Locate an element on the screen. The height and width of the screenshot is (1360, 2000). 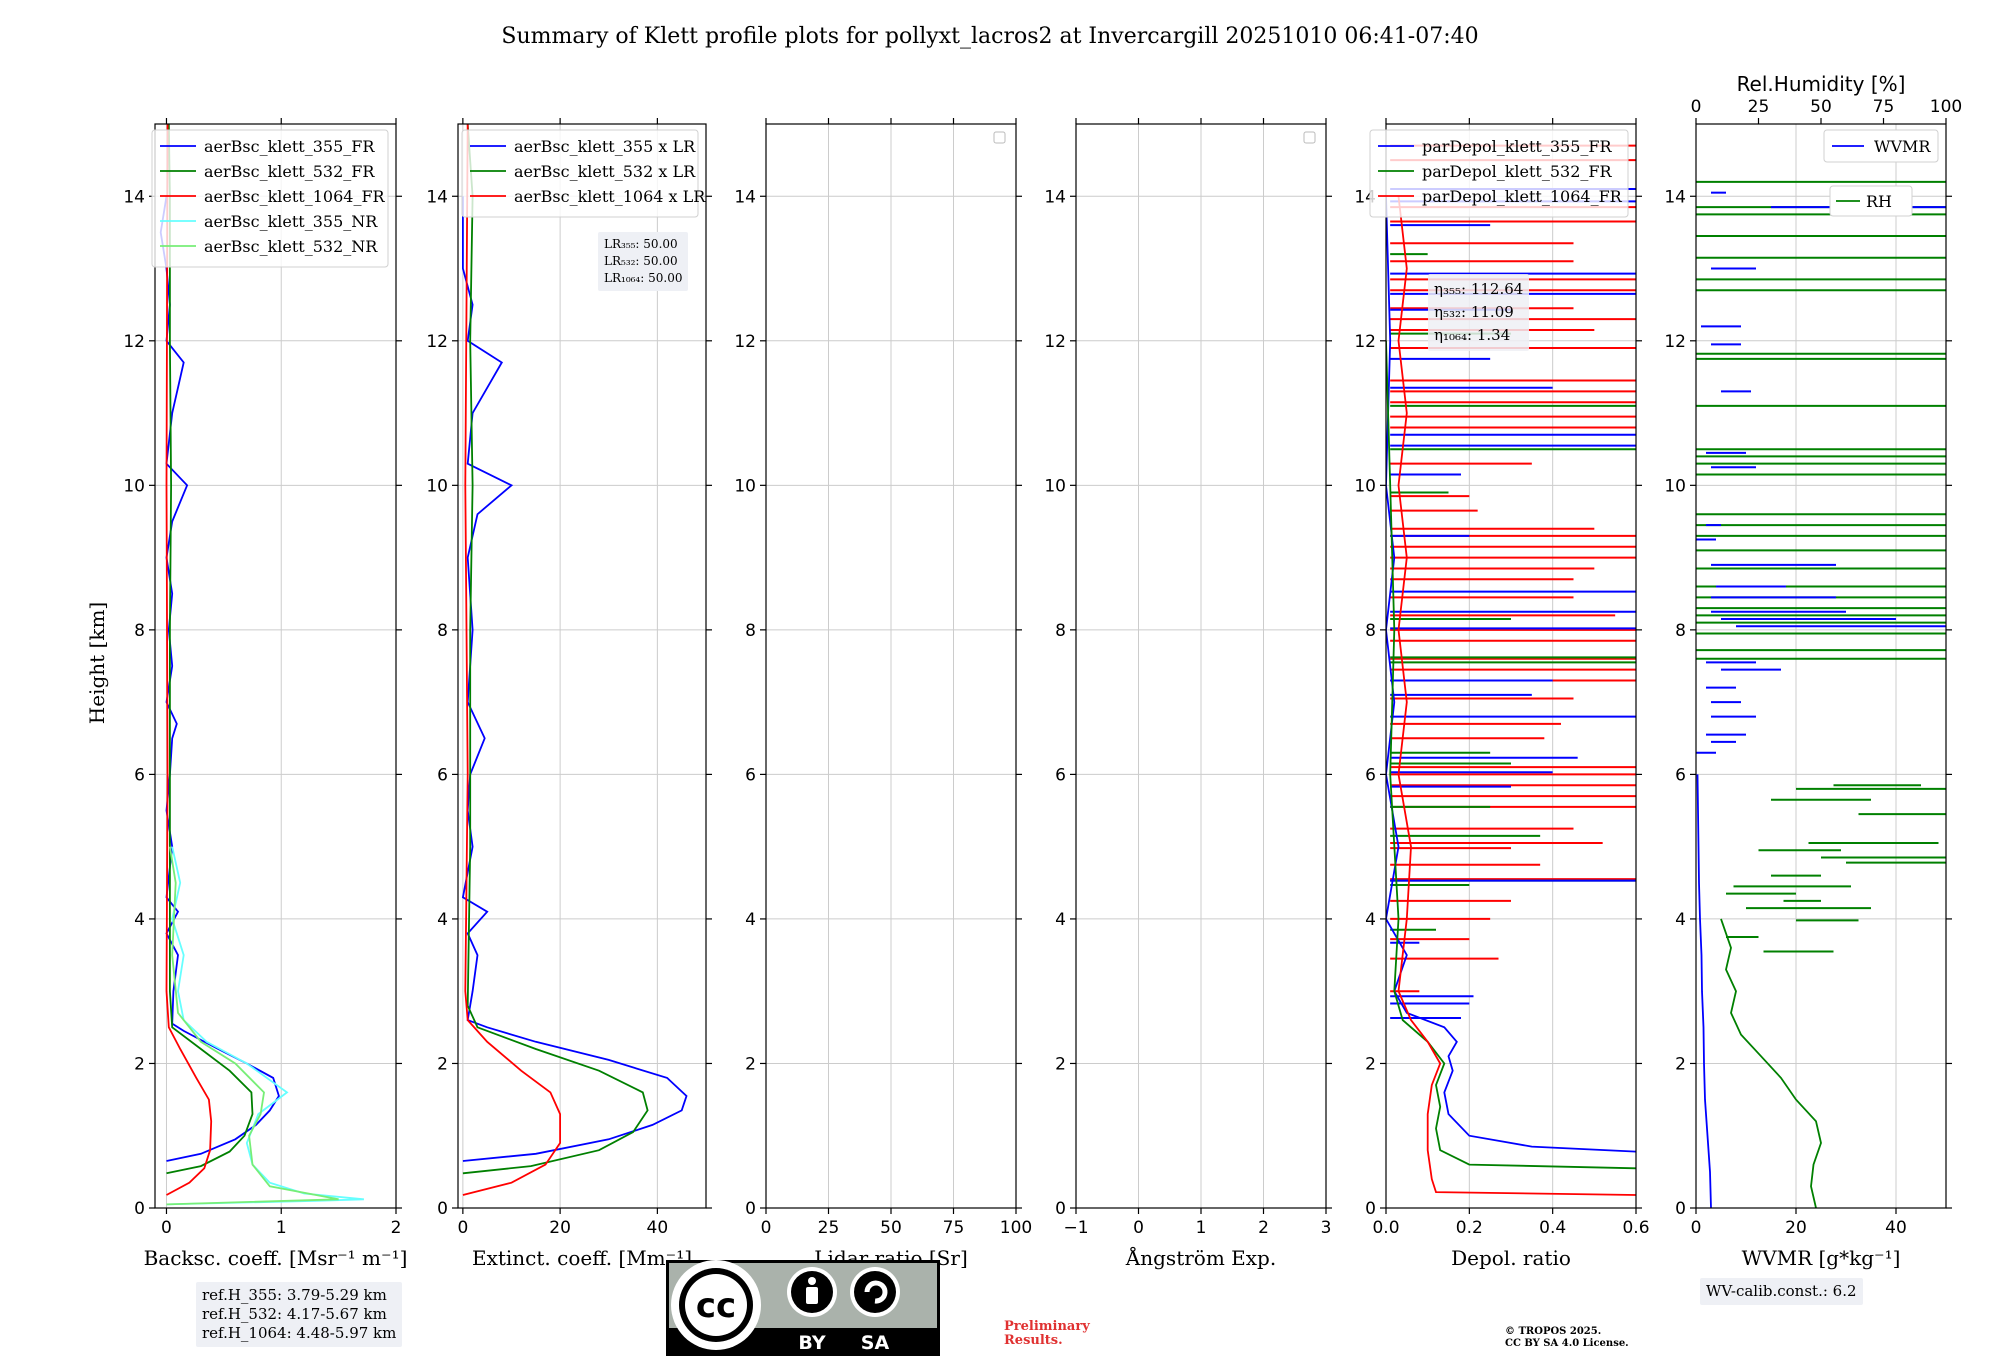
x-tick-label: 3 is located at coordinates (1326, 1228).